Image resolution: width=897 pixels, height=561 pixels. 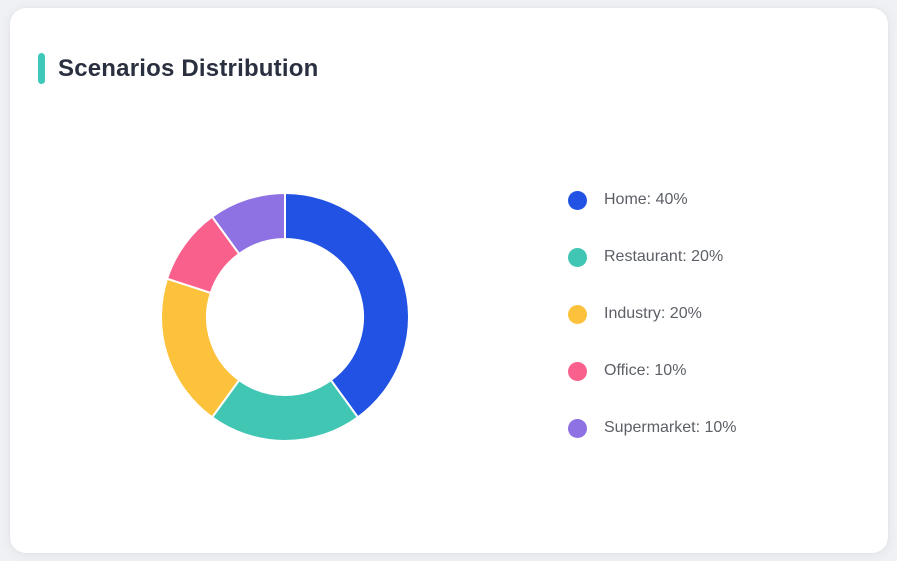 What do you see at coordinates (248, 223) in the screenshot?
I see `donut-segment-supermarket` at bounding box center [248, 223].